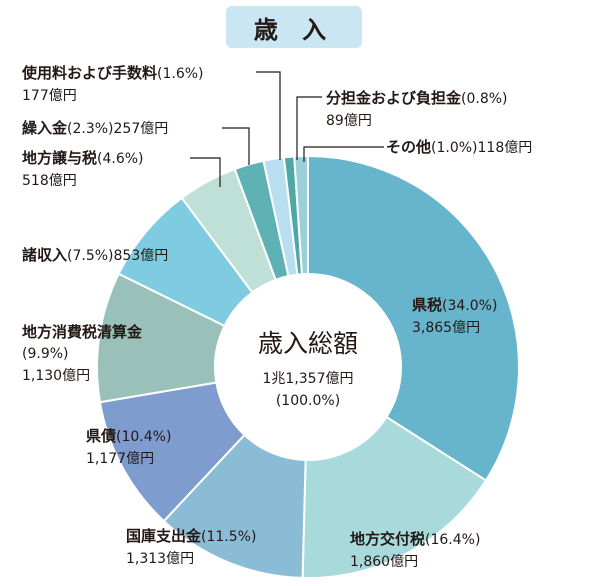 Image resolution: width=590 pixels, height=586 pixels. What do you see at coordinates (427, 305) in the screenshot?
I see `label-name: 県税` at bounding box center [427, 305].